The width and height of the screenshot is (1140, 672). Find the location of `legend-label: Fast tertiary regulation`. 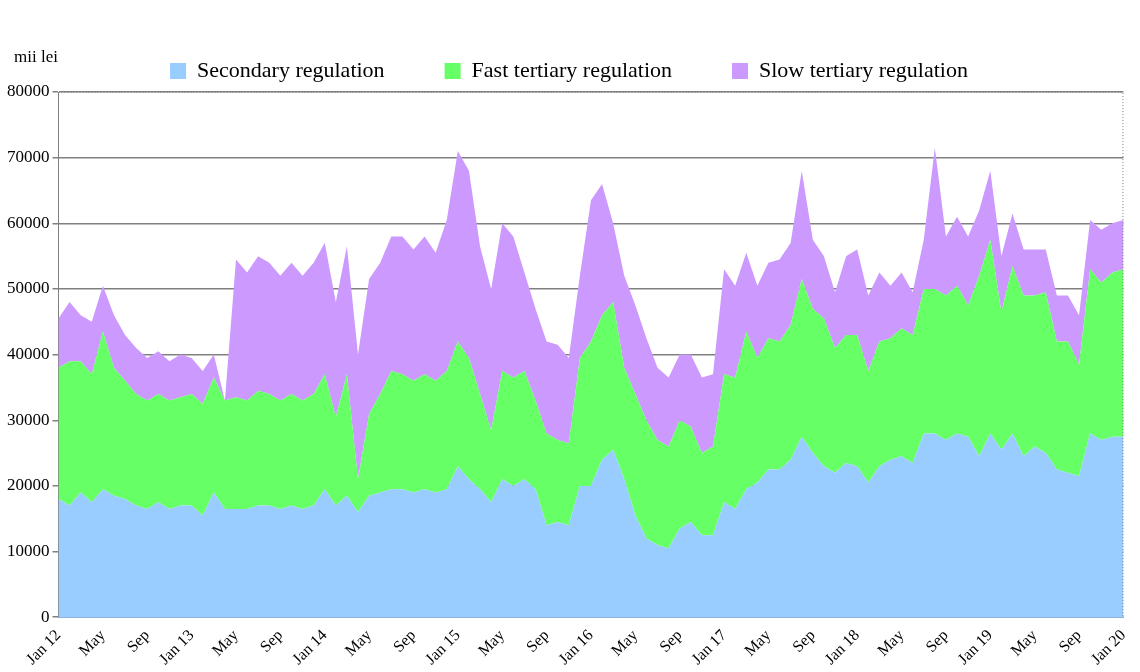

legend-label: Fast tertiary regulation is located at coordinates (571, 69).